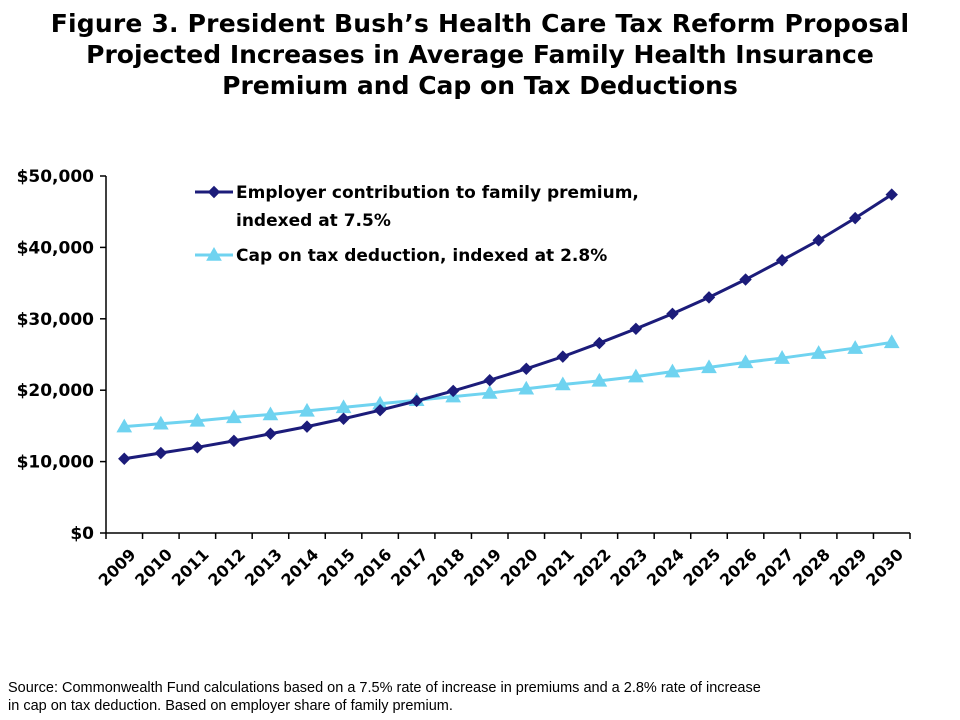 This screenshot has height=720, width=960. I want to click on legend-label: Employer contribution to family premium,, so click(437, 193).